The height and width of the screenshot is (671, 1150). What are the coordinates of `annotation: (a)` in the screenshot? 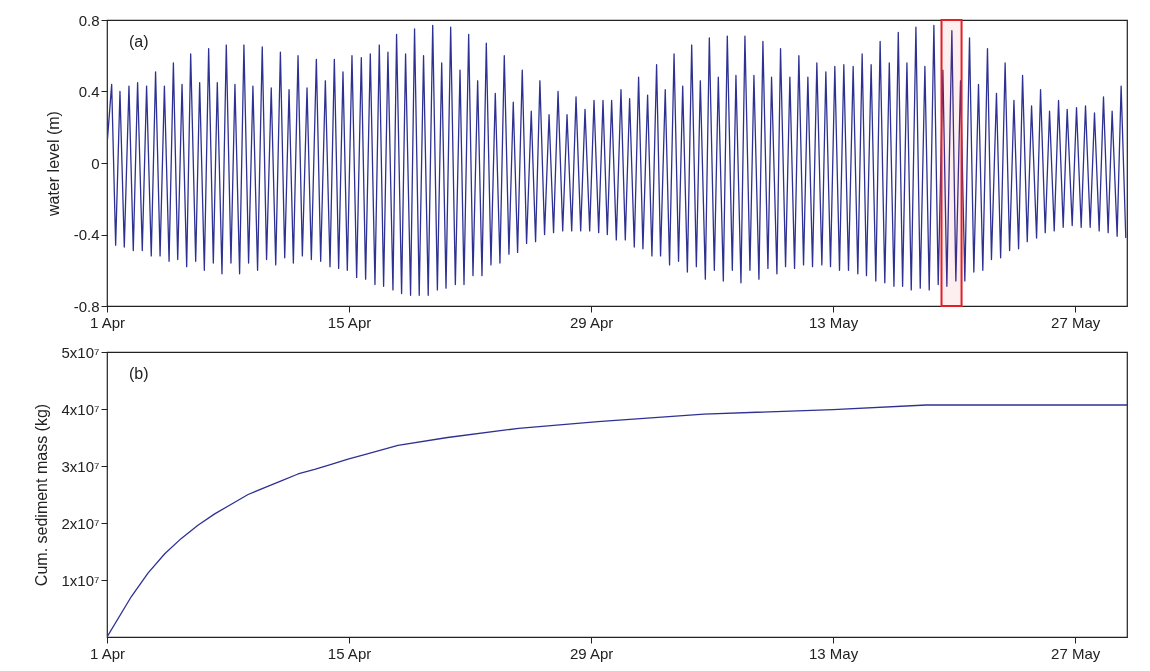 It's located at (139, 41).